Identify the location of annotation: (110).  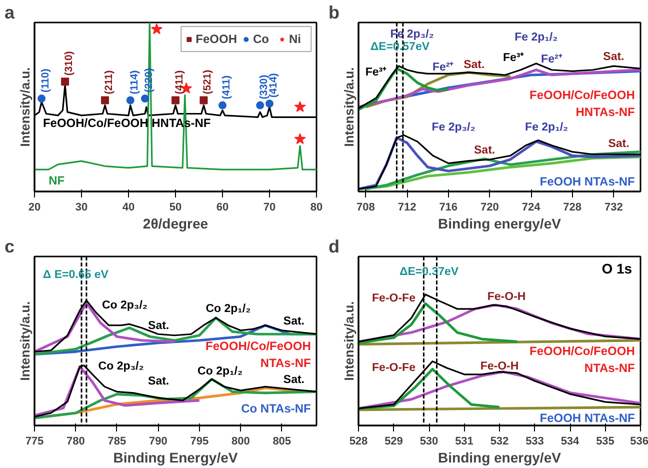
(46, 80).